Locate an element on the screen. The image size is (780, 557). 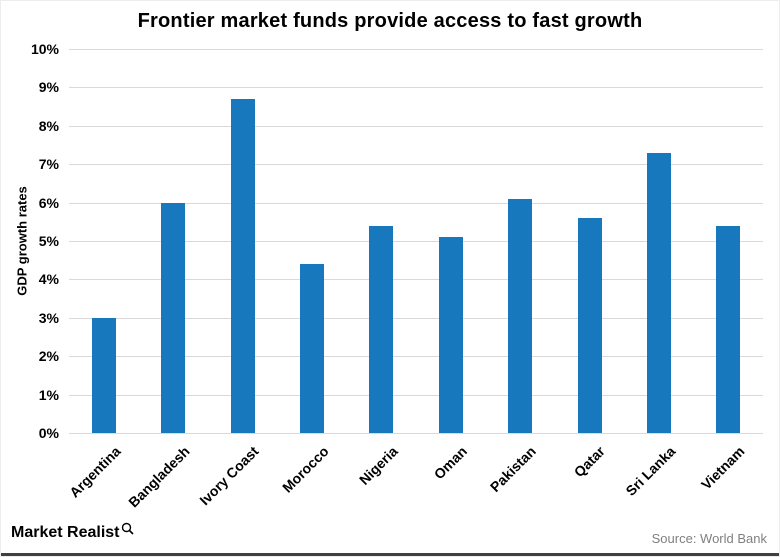
y-tick-label: 9% is located at coordinates (48, 87).